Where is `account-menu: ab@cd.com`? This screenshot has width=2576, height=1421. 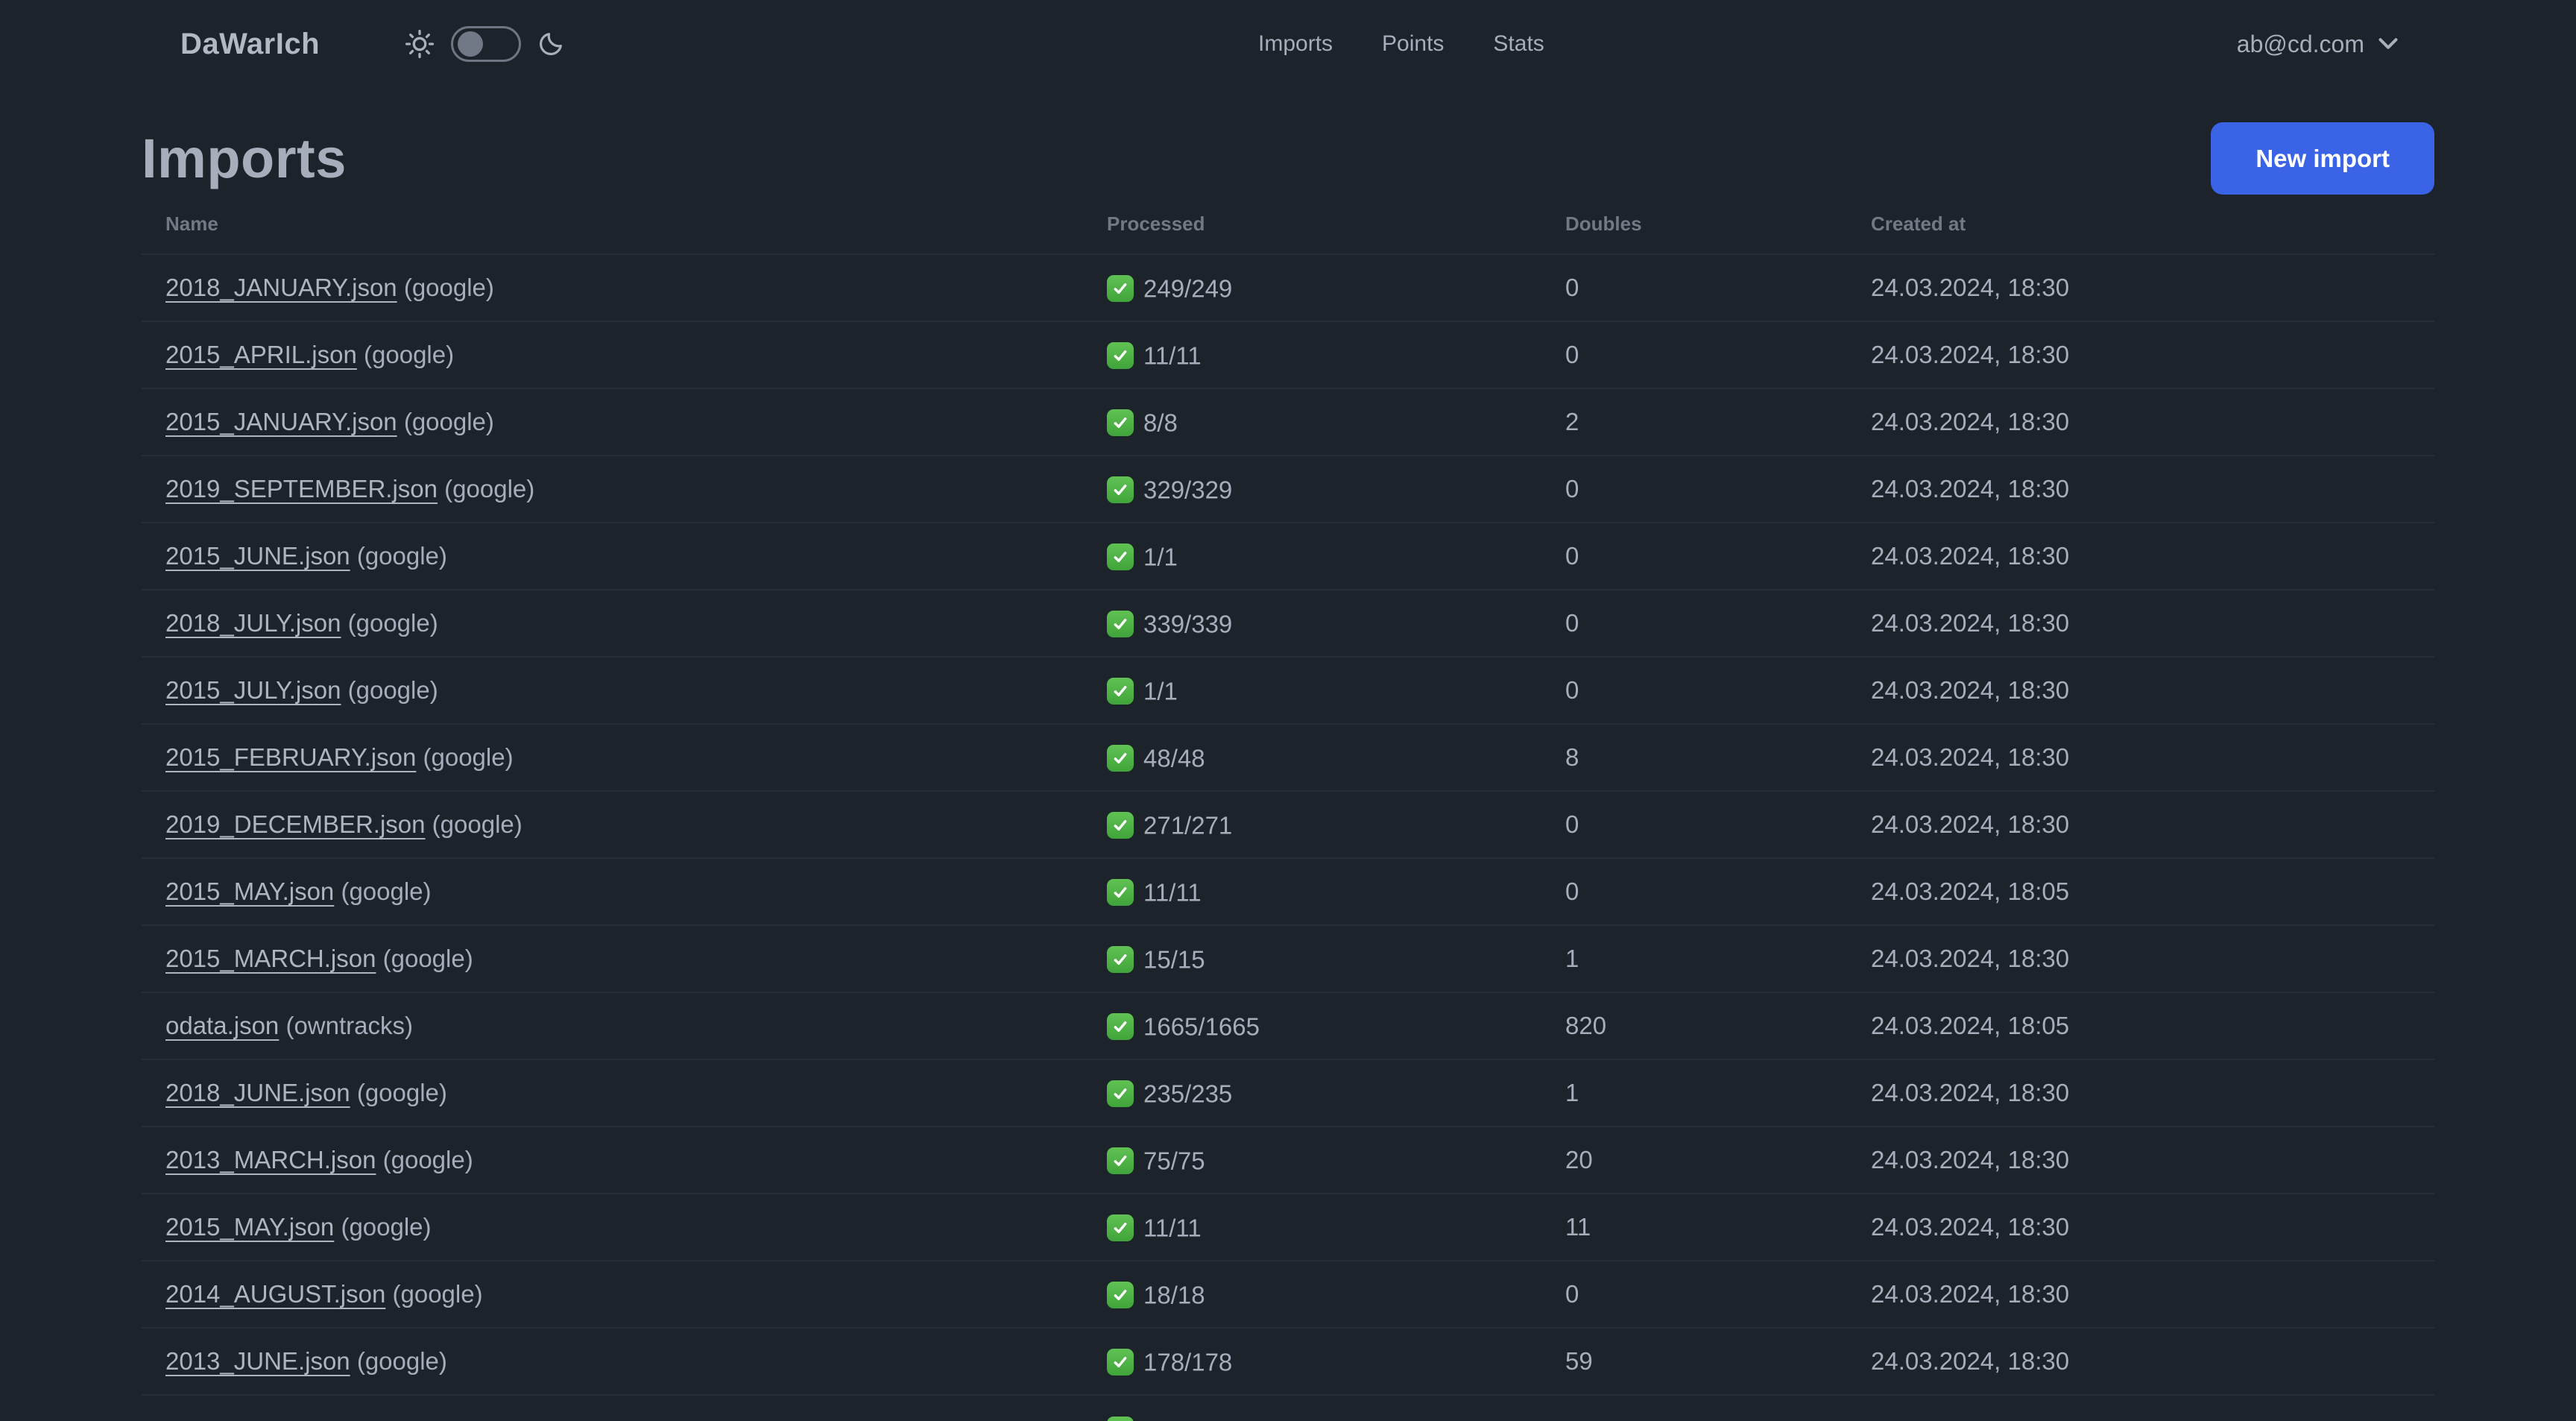
account-menu: ab@cd.com is located at coordinates (2318, 44).